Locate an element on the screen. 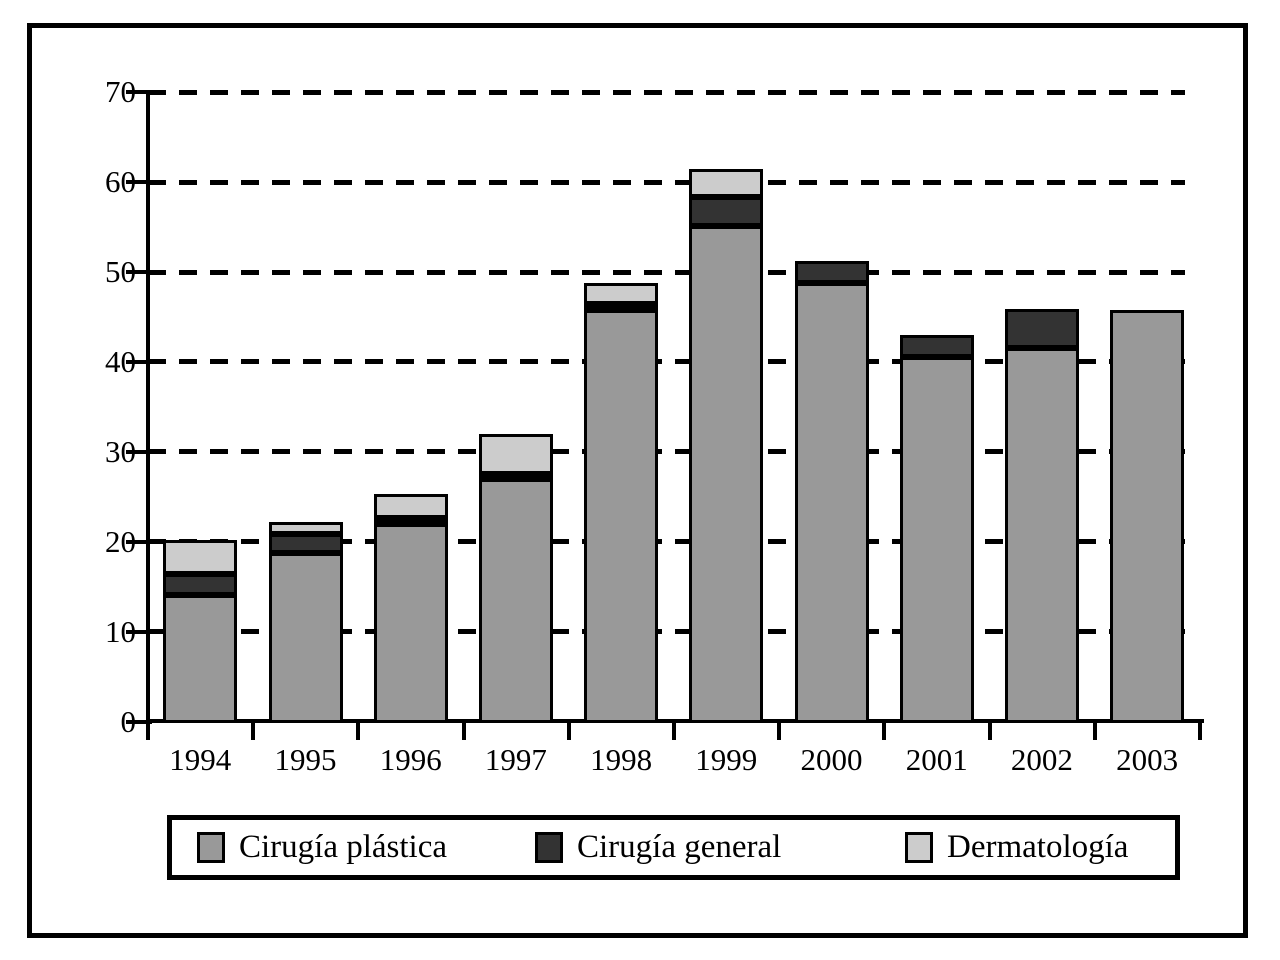 The image size is (1280, 960). x-axis-label: 1999 is located at coordinates (726, 759).